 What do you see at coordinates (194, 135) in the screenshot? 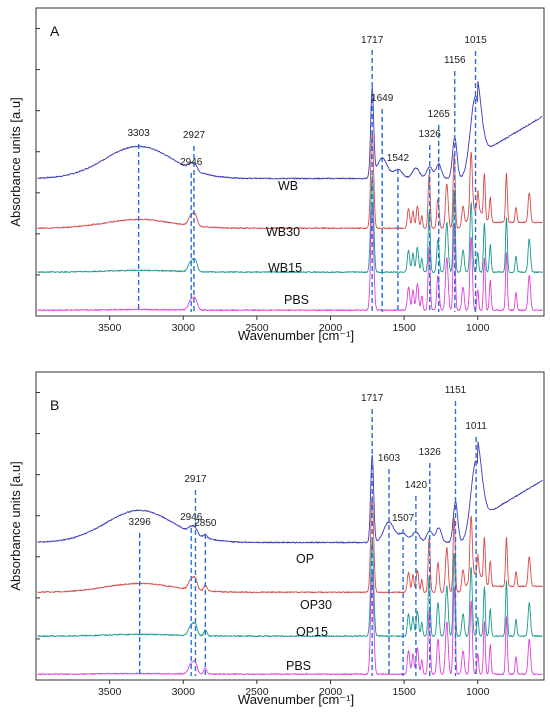
I see `peak-label-2927: 2927` at bounding box center [194, 135].